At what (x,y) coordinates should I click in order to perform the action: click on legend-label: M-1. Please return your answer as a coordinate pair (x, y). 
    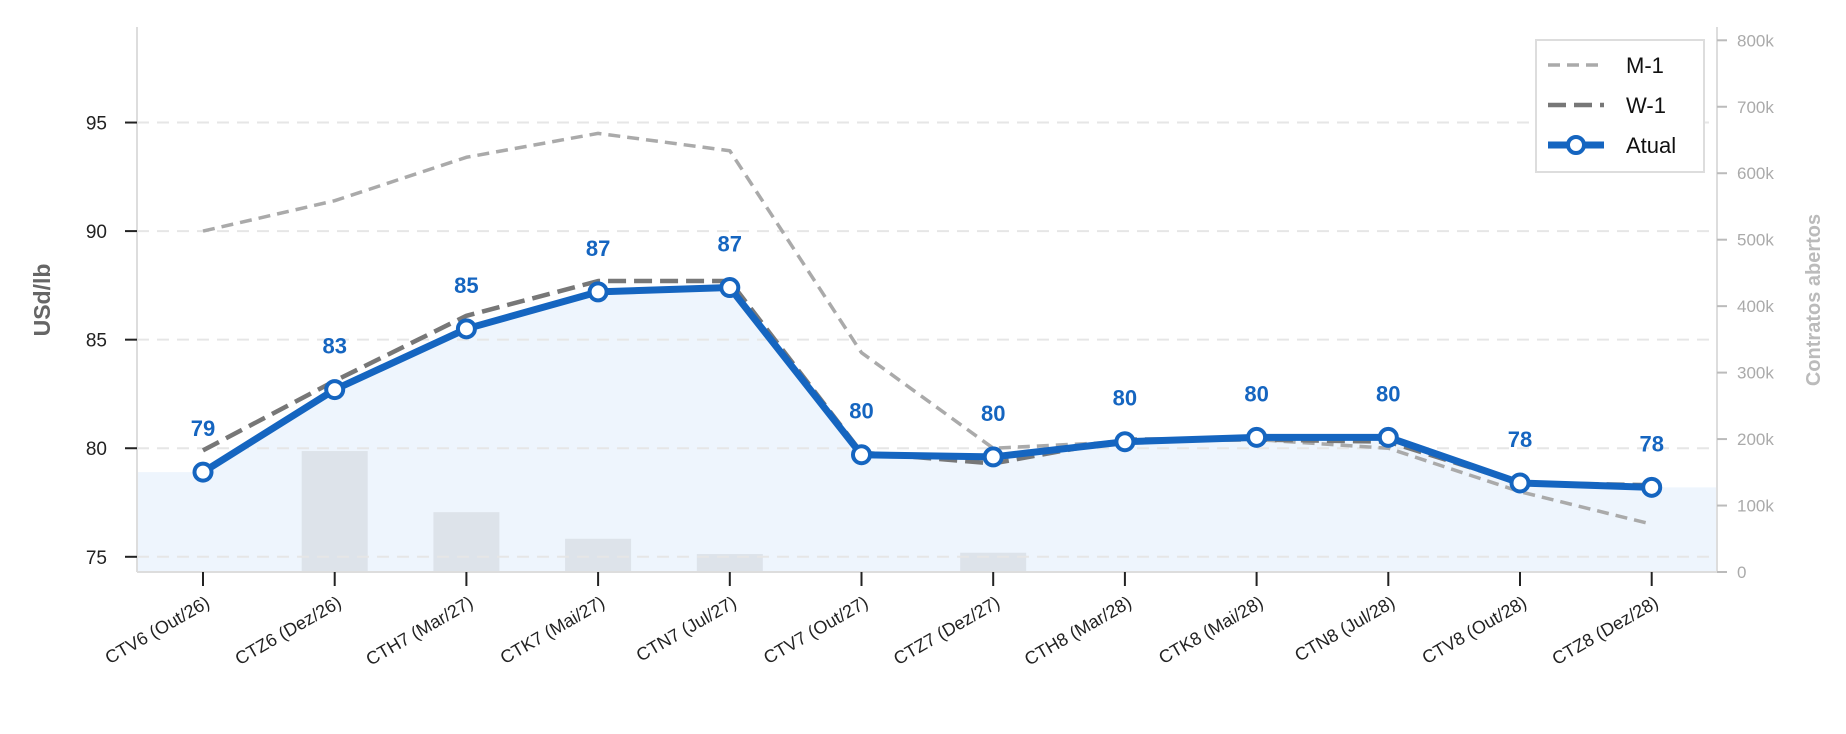
    Looking at the image, I should click on (1645, 65).